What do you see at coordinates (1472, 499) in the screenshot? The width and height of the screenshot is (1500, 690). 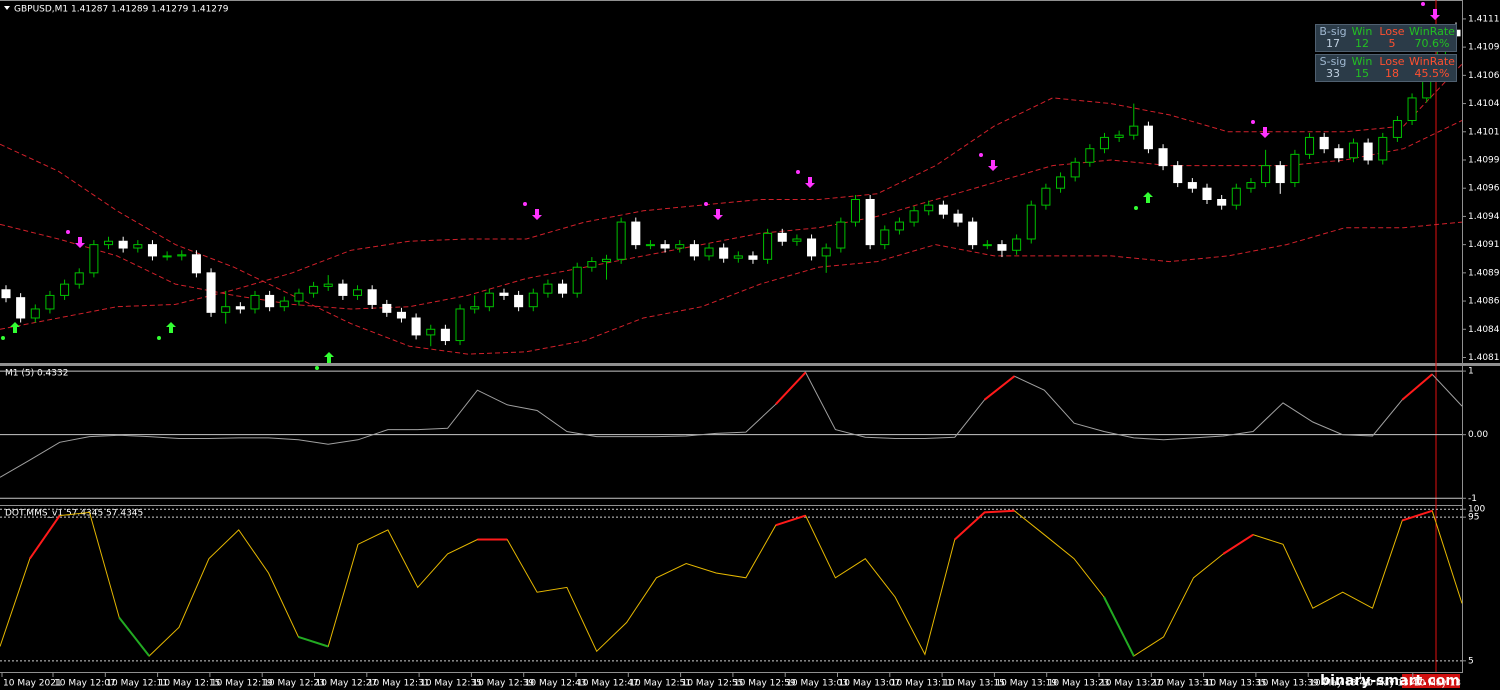 I see `y-tick-label: -1` at bounding box center [1472, 499].